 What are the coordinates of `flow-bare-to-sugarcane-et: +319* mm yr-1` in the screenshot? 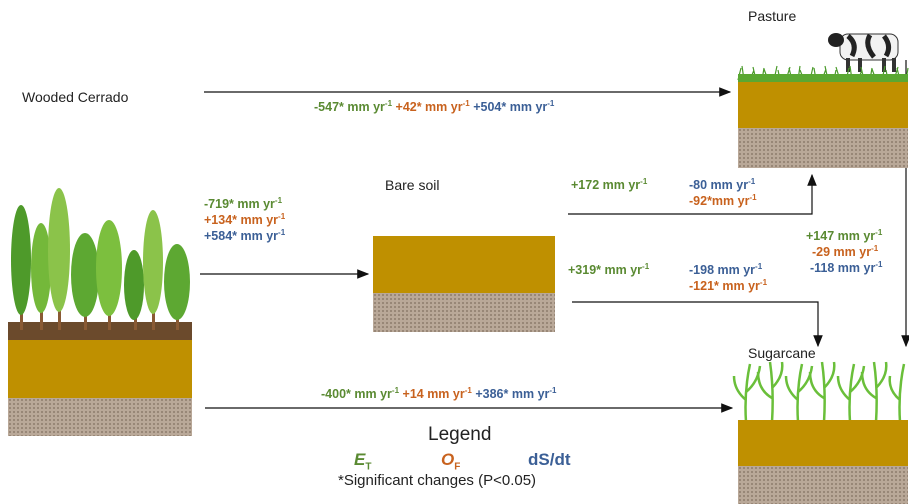 It's located at (609, 269).